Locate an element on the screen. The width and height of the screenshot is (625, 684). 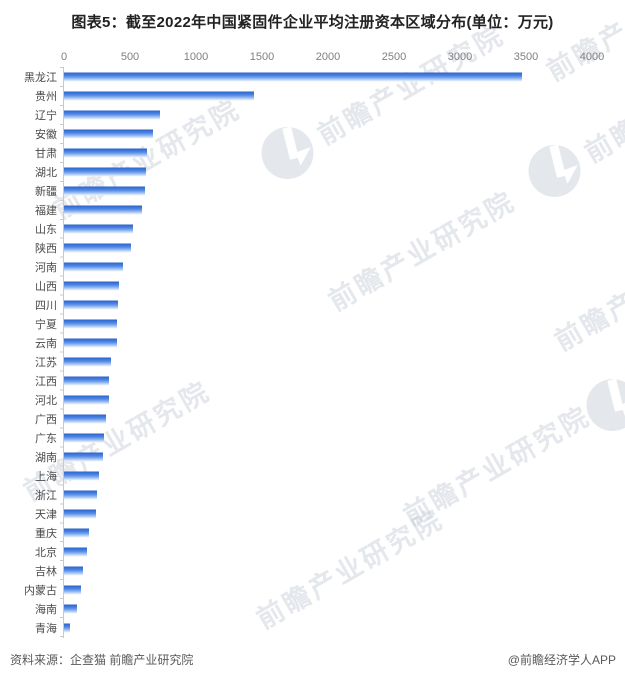
category-label: 青海 is located at coordinates (46, 628).